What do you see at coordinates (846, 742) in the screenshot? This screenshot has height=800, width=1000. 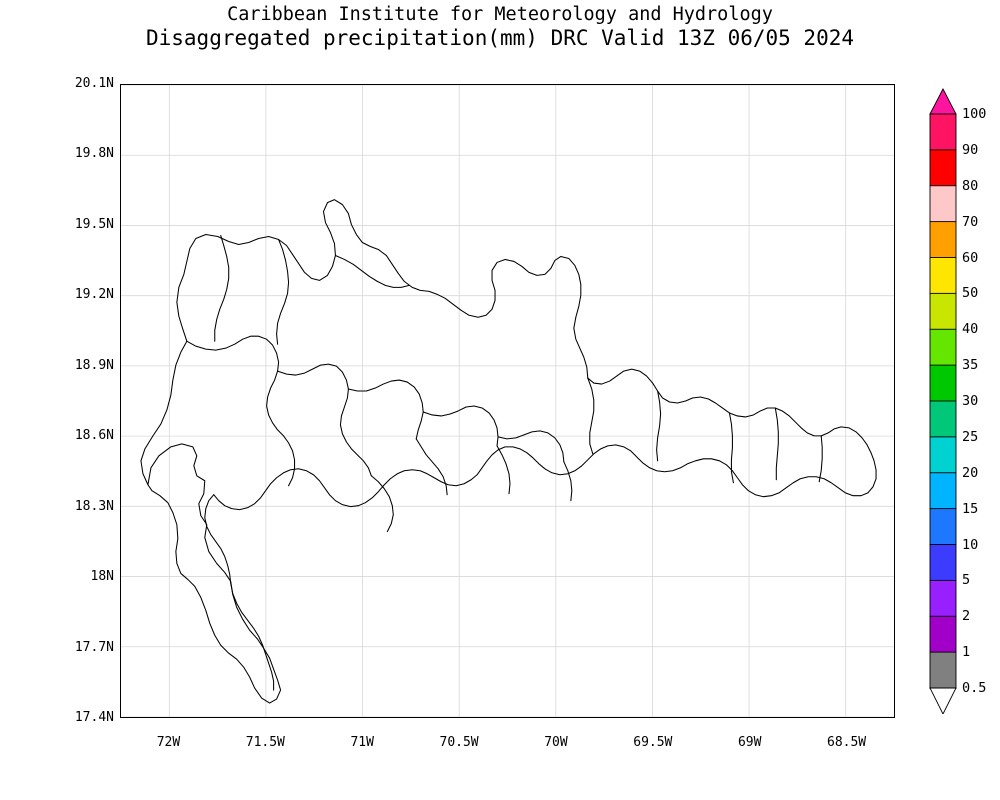 I see `x-tick-label: 68.5W` at bounding box center [846, 742].